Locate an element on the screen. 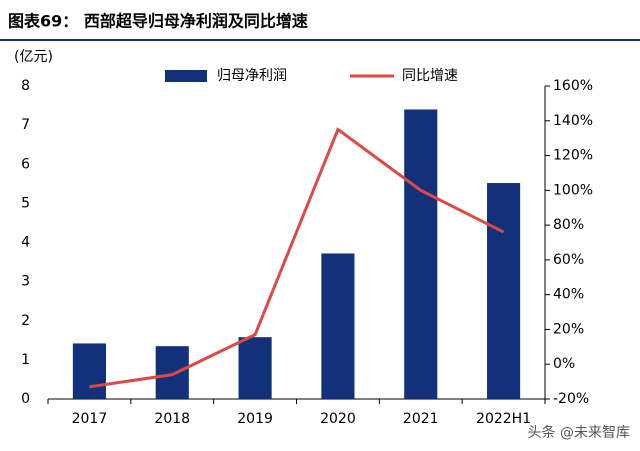 Image resolution: width=640 pixels, height=451 pixels. y2-tick-label: 160% is located at coordinates (573, 86).